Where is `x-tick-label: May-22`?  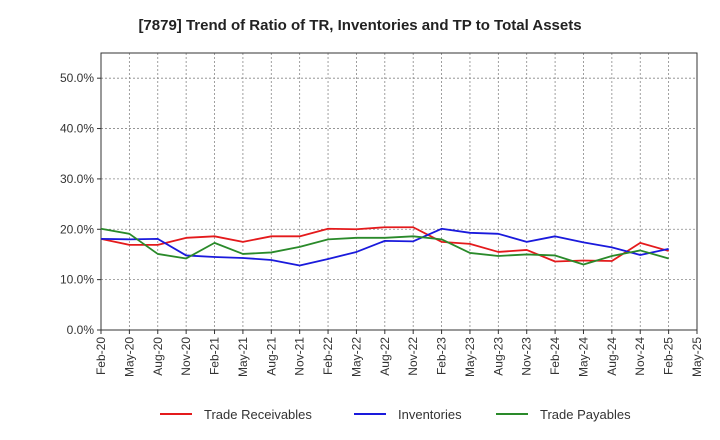
x-tick-label: May-22 is located at coordinates (356, 357).